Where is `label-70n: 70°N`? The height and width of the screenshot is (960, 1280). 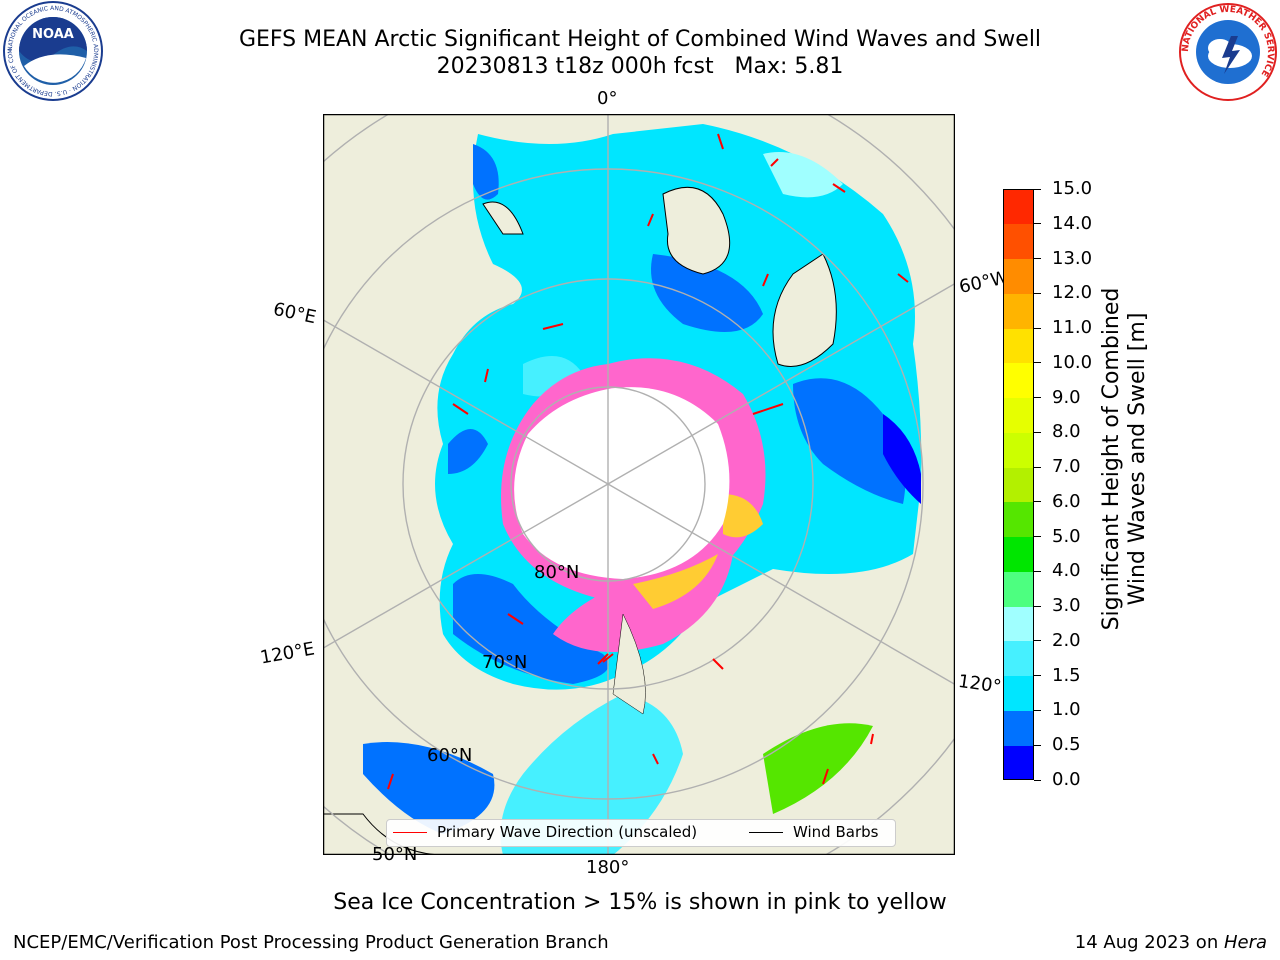
label-70n: 70°N is located at coordinates (505, 662).